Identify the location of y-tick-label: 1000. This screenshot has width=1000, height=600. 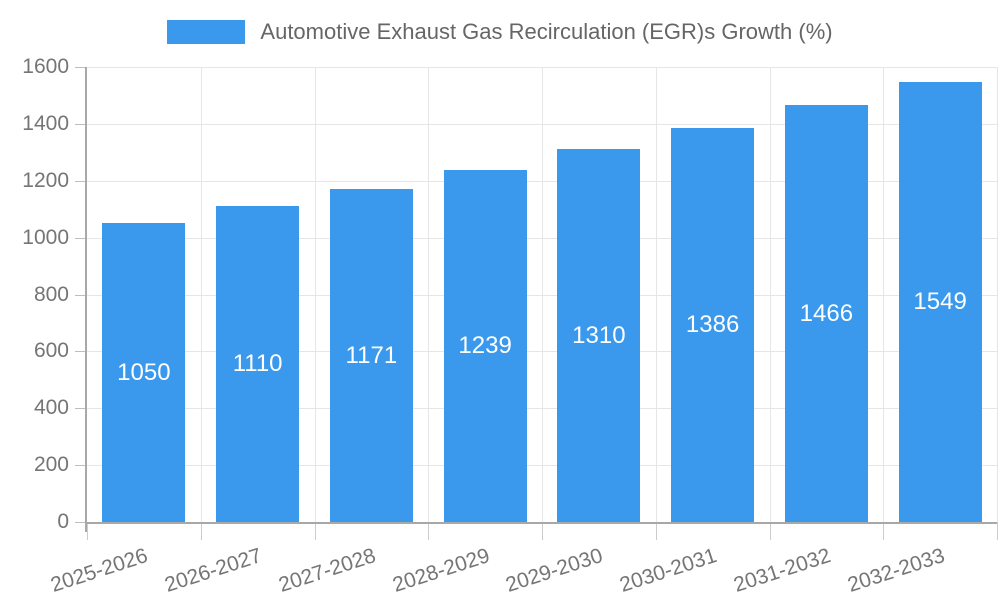
(45, 237).